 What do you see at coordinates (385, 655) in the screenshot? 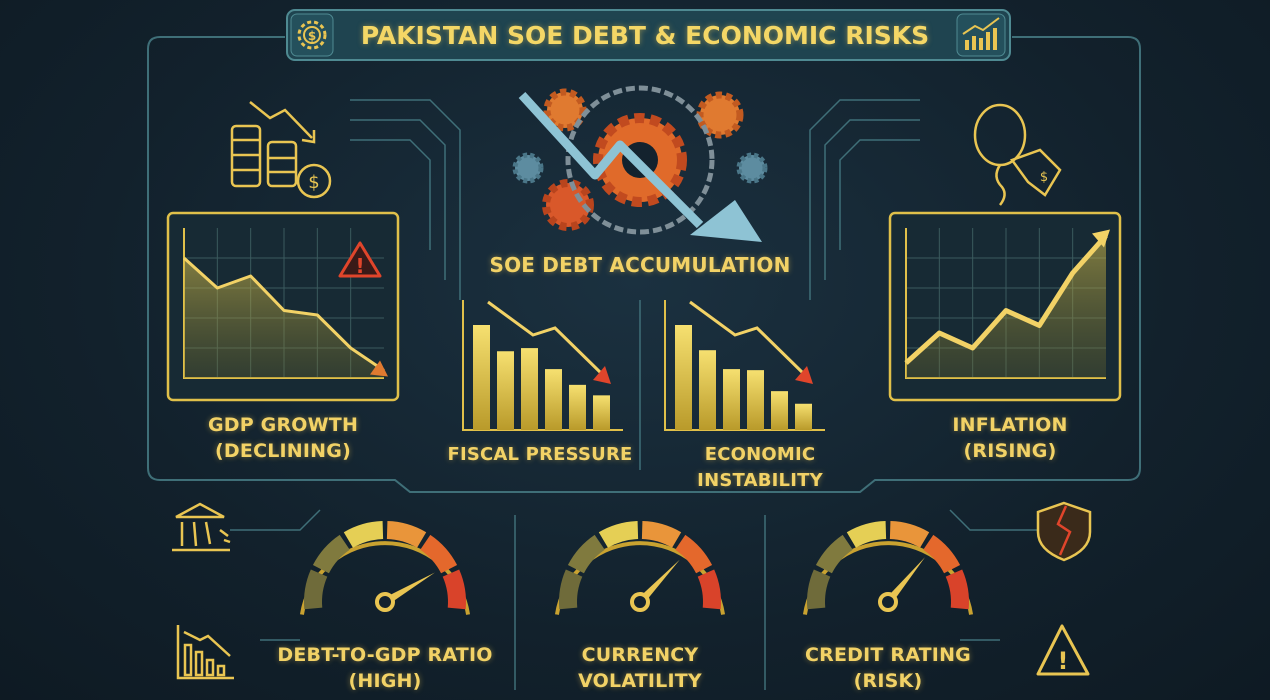
I see `gauge-label-line1: DEBT-TO-GDP RATIO` at bounding box center [385, 655].